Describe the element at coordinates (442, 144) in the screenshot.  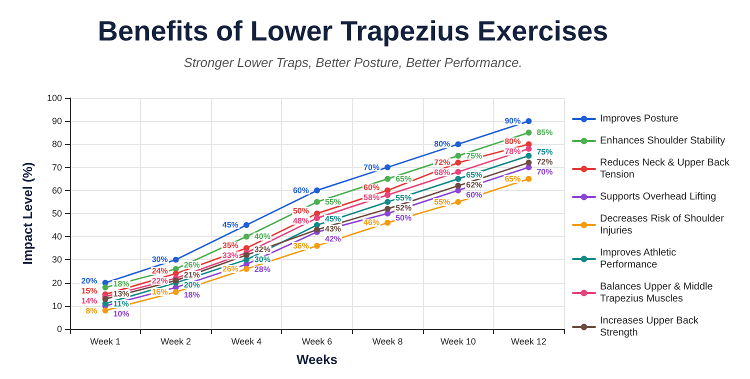
I see `data-label: 80%` at that location.